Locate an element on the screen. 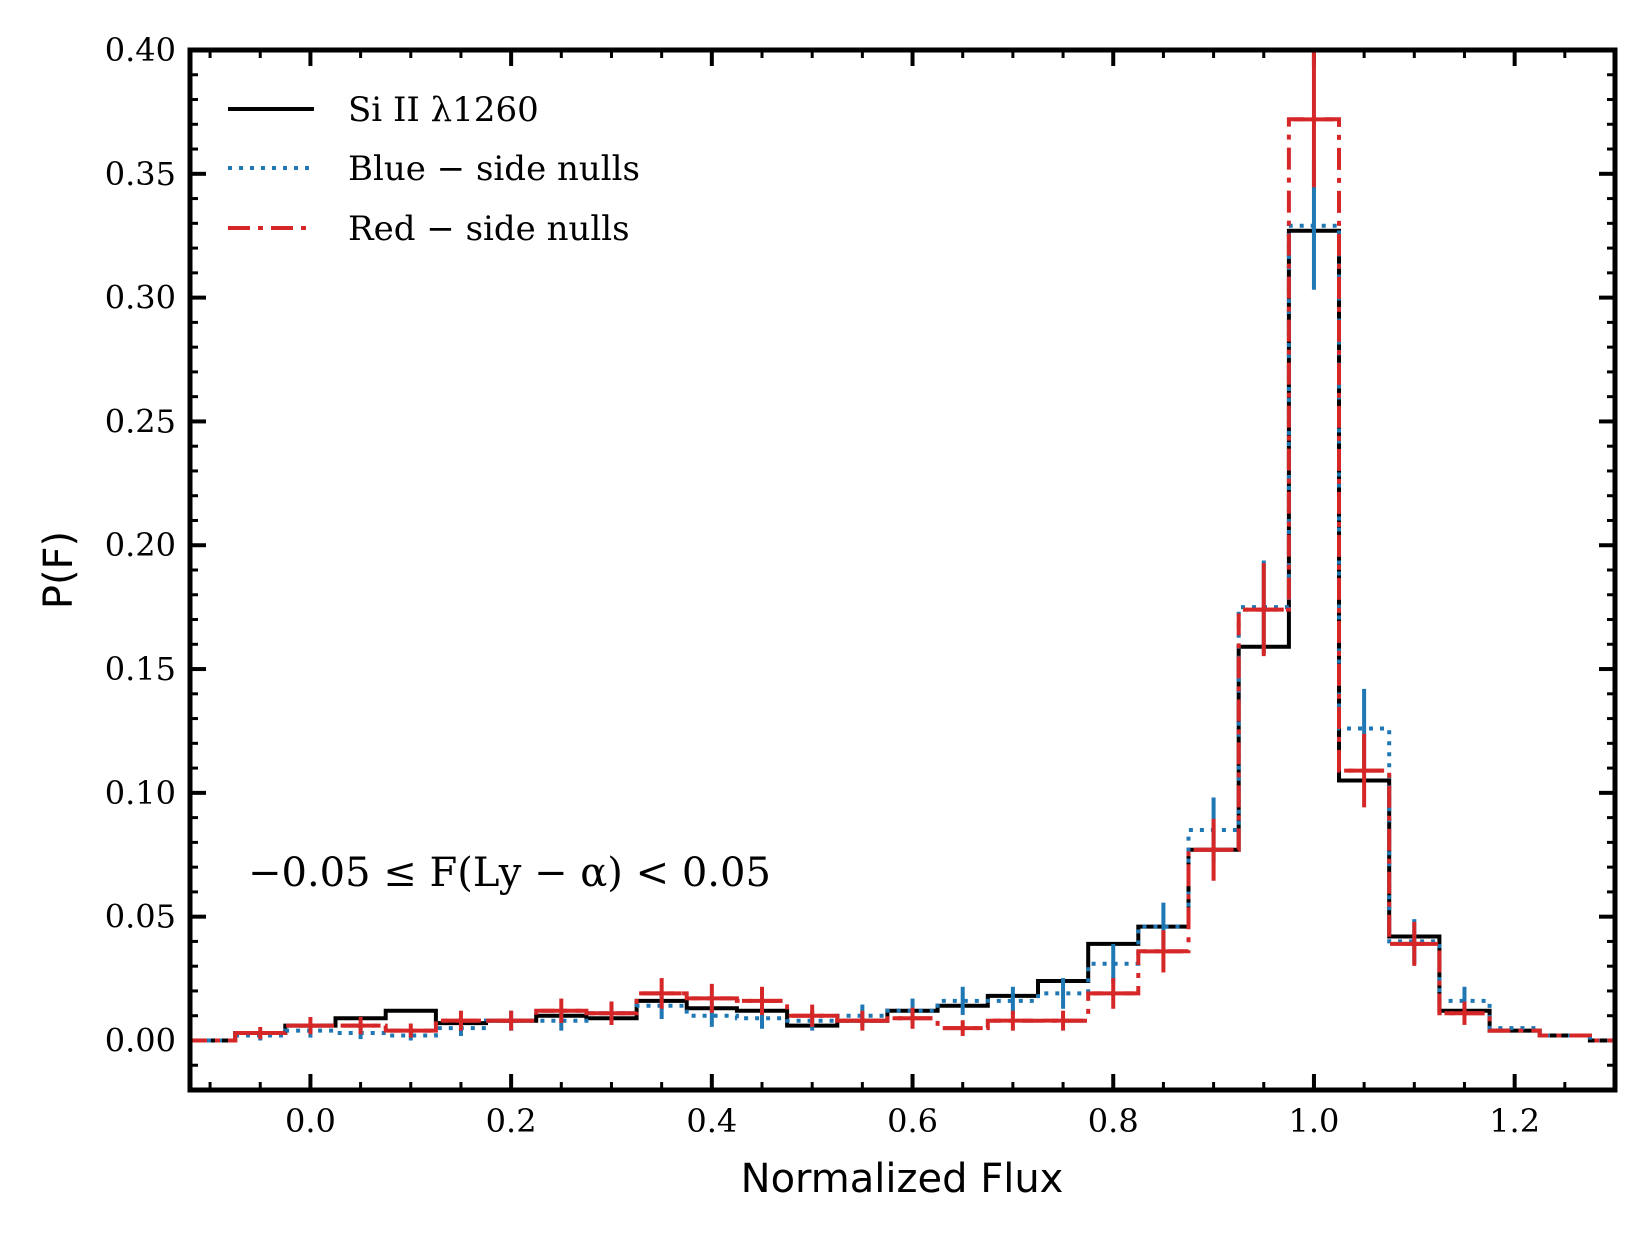  legend-label-red-side-nulls: Red − side nulls is located at coordinates (489, 229).